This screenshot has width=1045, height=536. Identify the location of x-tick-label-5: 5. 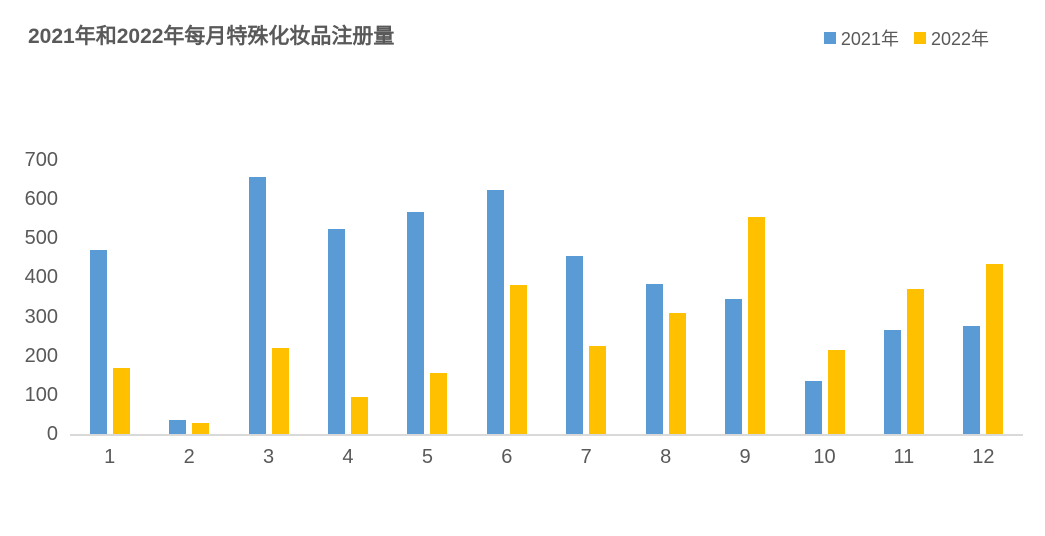
(427, 457).